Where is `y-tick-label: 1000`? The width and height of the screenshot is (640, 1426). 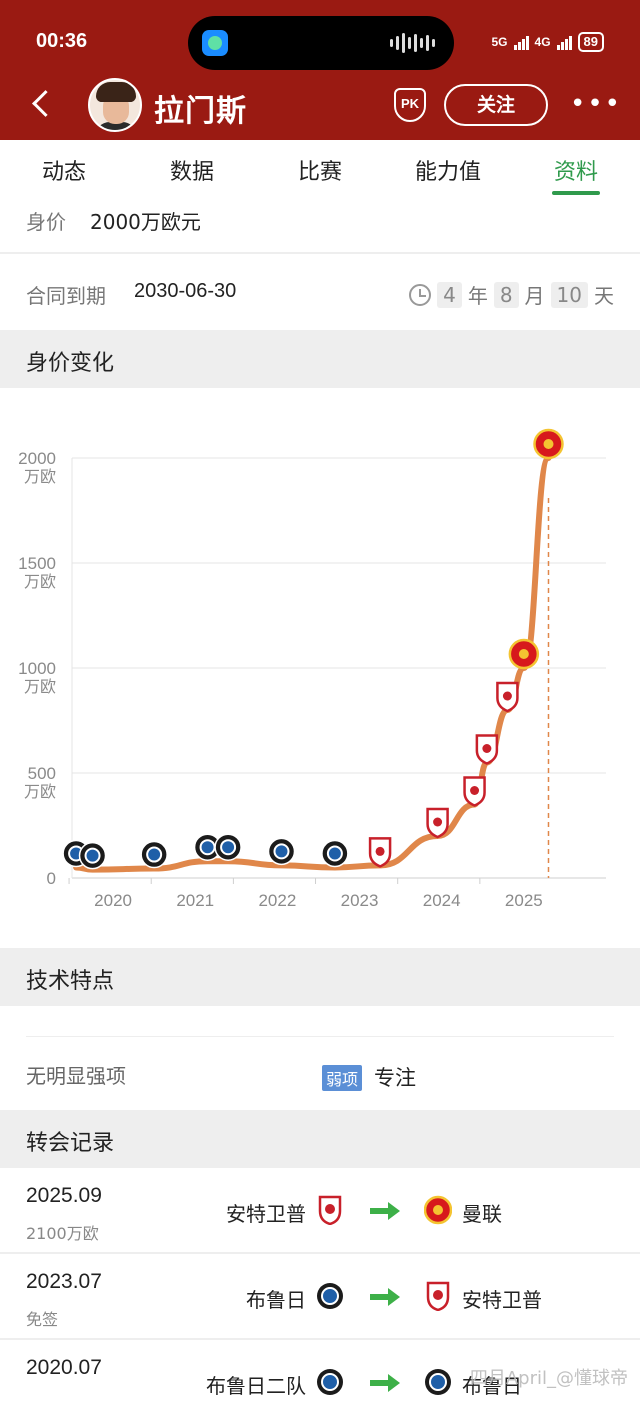
y-tick-label: 1000 is located at coordinates (37, 668).